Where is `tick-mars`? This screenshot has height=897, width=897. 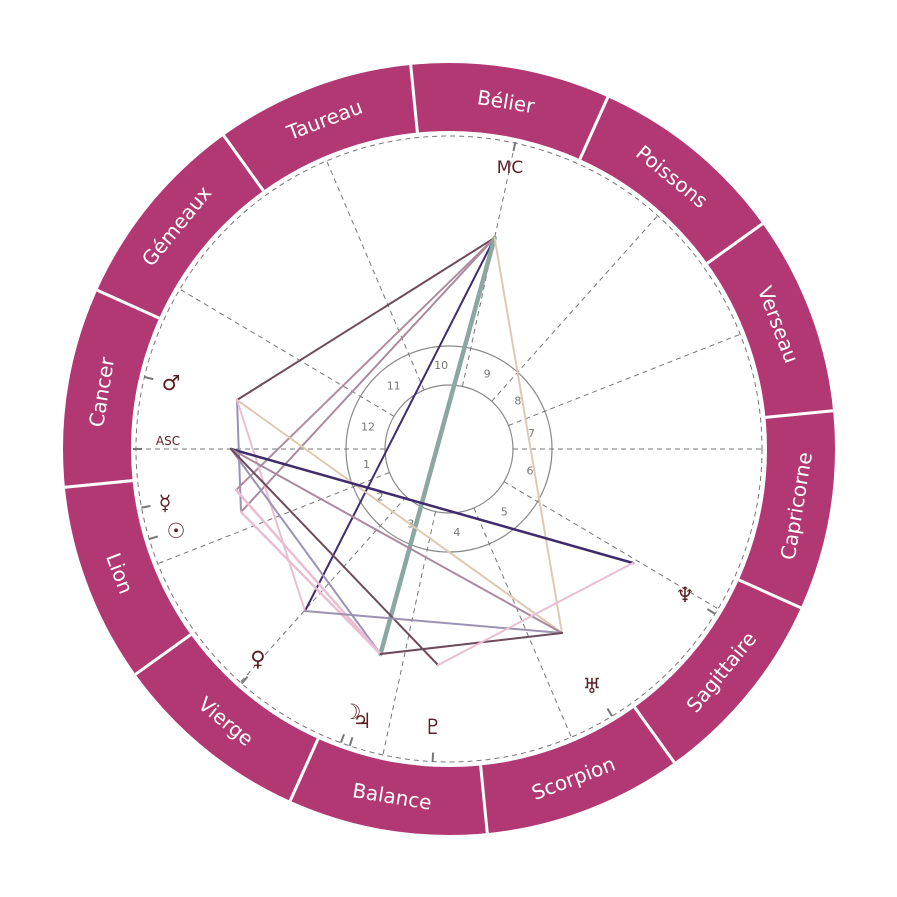
tick-mars is located at coordinates (149, 378).